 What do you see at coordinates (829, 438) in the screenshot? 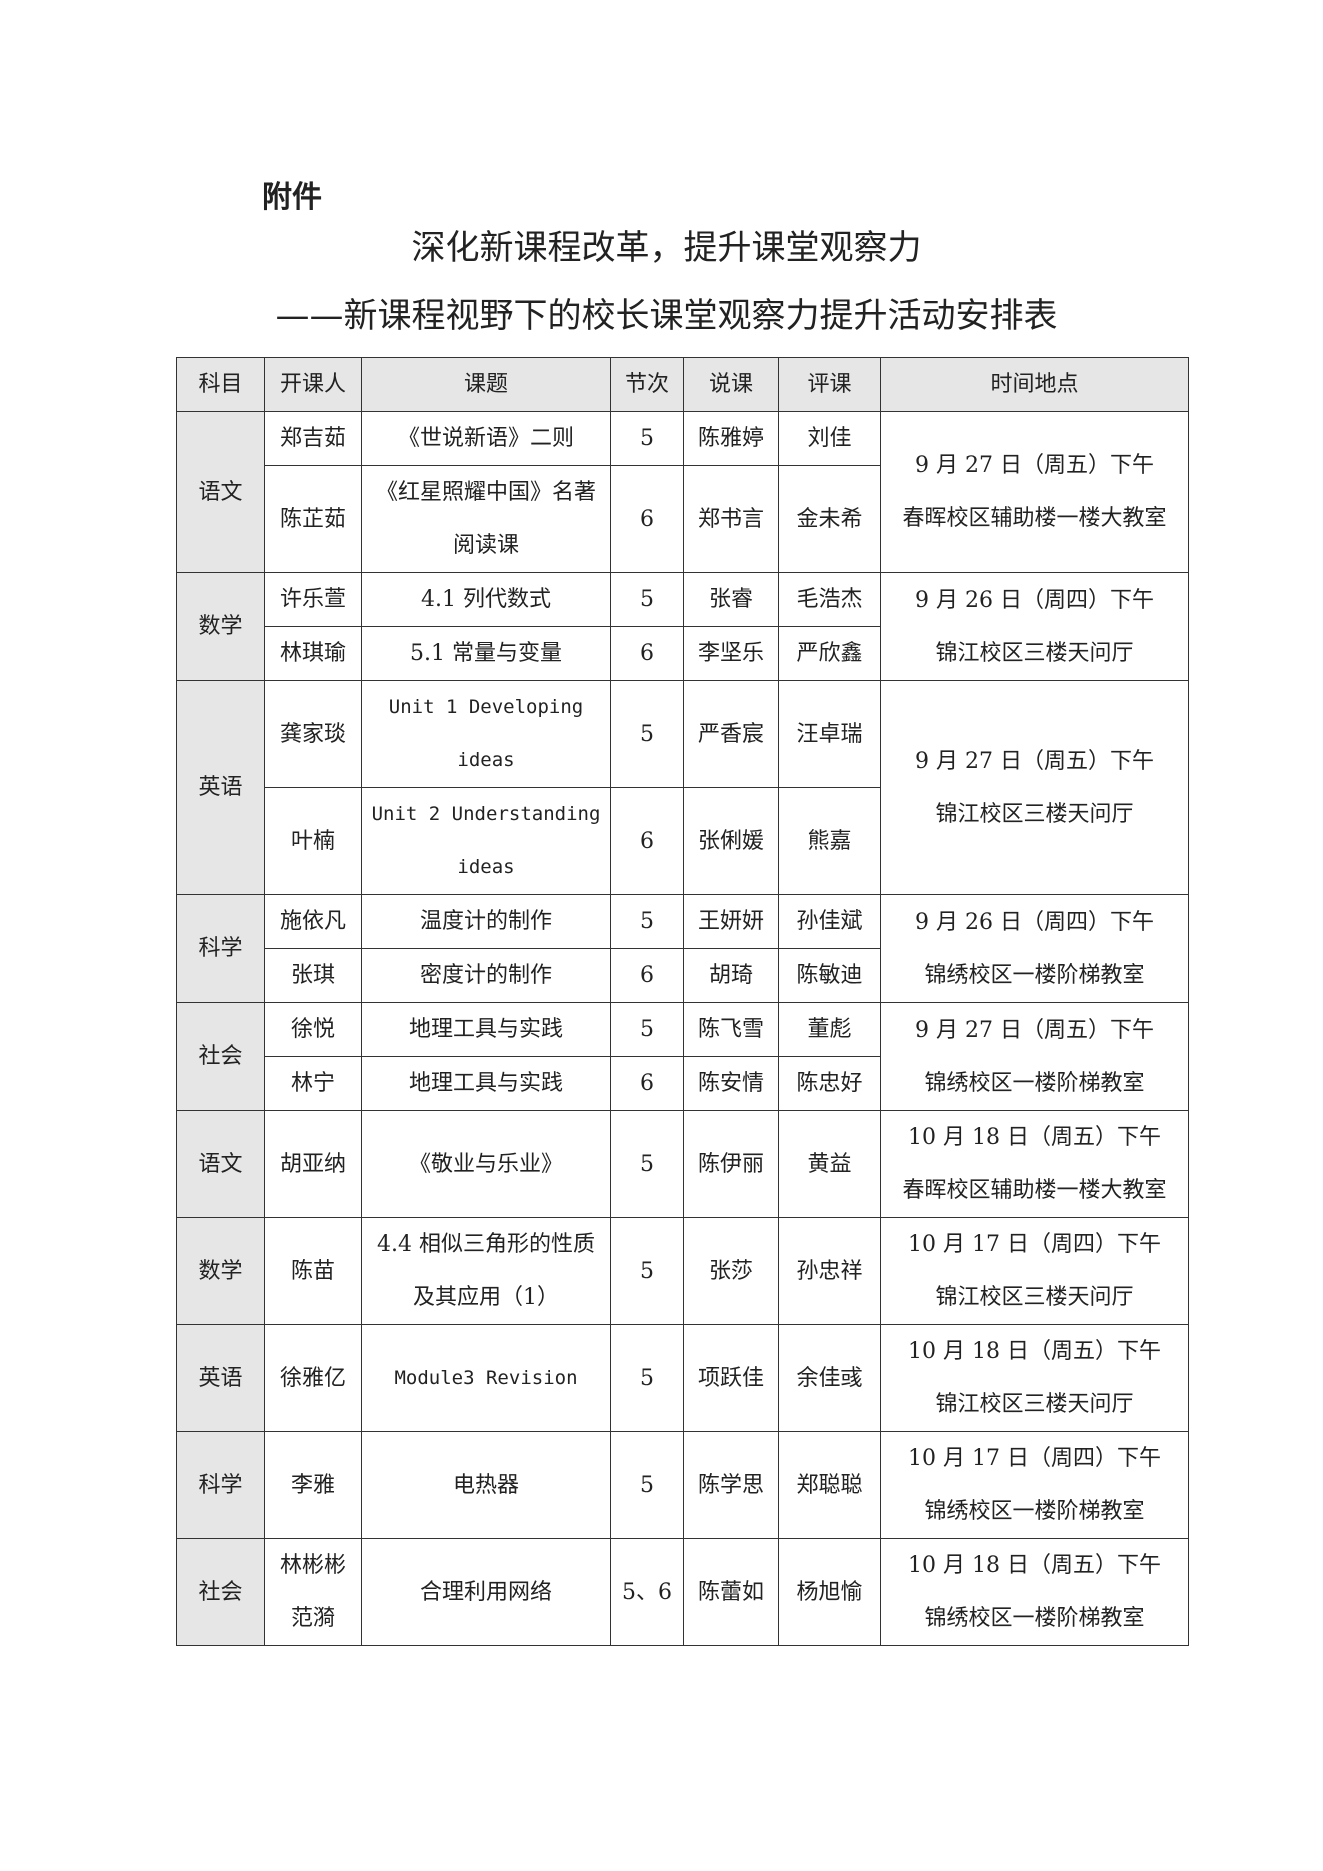
I see `reviewer-cell: 刘佳` at bounding box center [829, 438].